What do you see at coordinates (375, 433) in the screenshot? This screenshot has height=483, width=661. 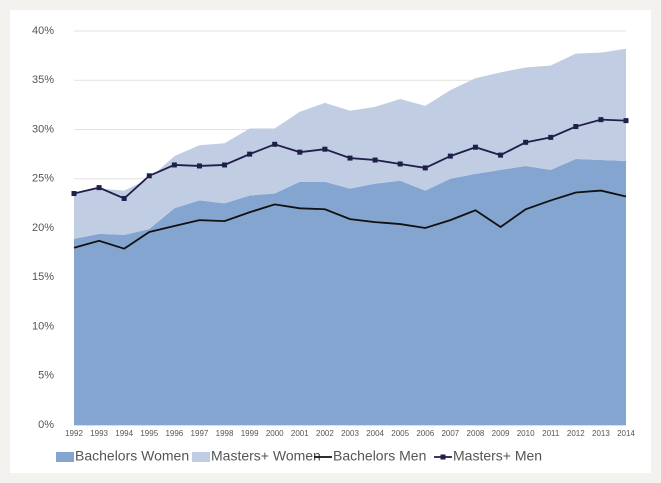 I see `x-tick-label: 2004` at bounding box center [375, 433].